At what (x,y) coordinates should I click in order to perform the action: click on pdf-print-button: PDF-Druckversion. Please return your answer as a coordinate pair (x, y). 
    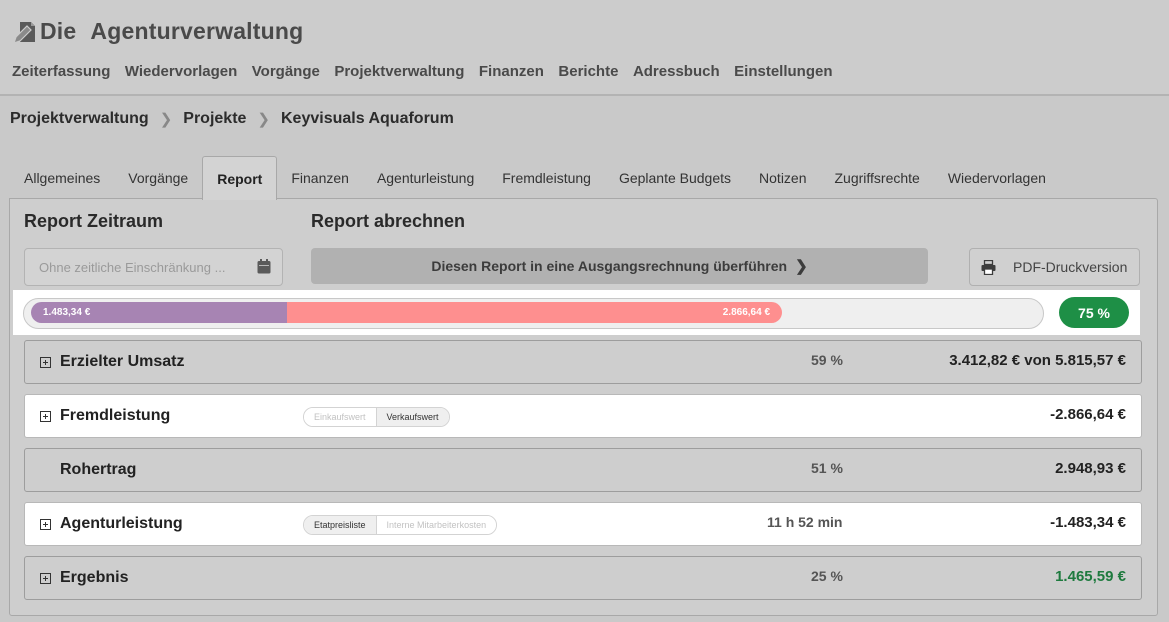
    Looking at the image, I should click on (1054, 267).